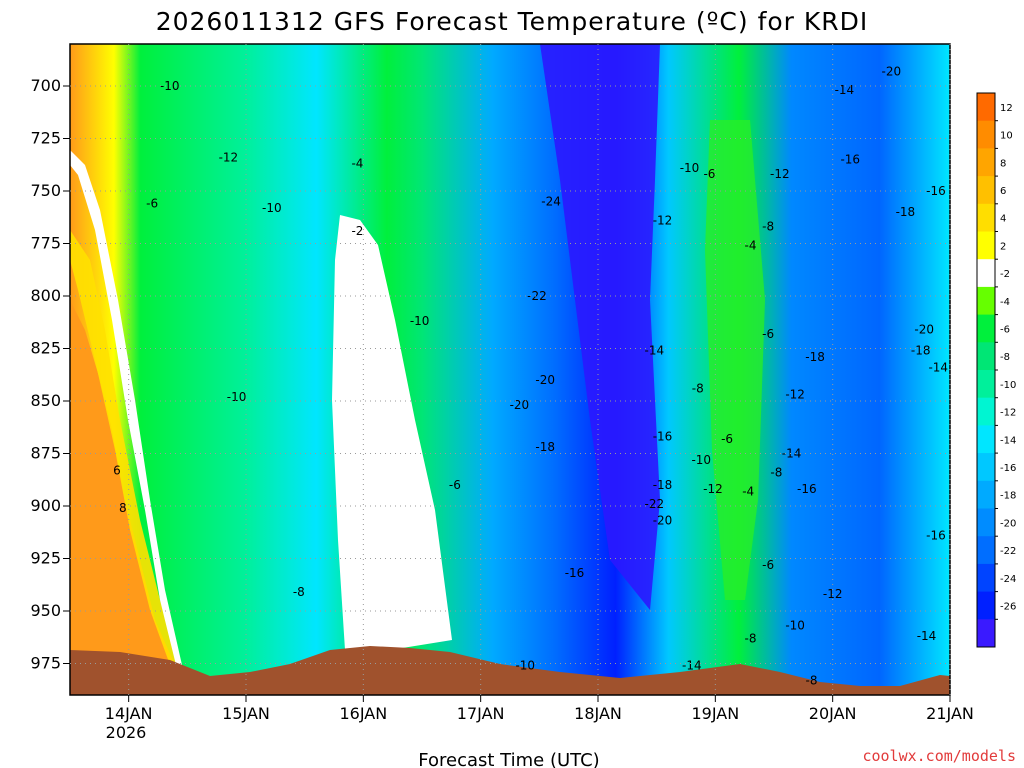  What do you see at coordinates (1005, 357) in the screenshot?
I see `colorbar-label: -8` at bounding box center [1005, 357].